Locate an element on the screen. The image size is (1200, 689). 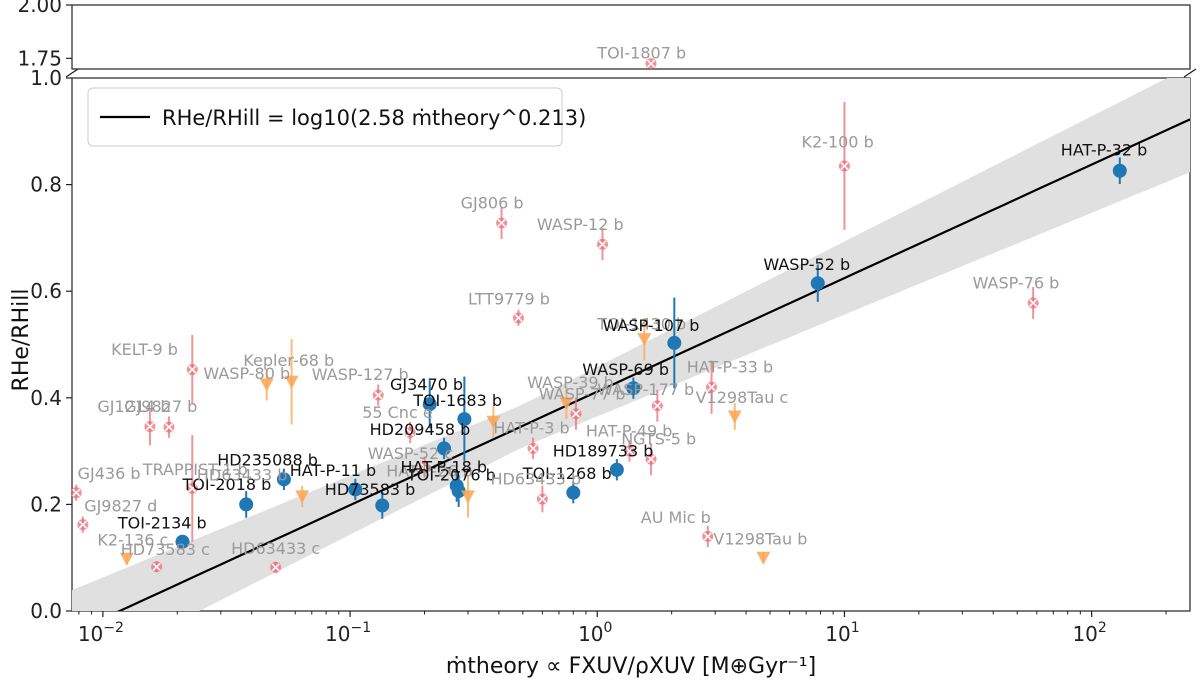
top-panel-frame is located at coordinates (631, 37).